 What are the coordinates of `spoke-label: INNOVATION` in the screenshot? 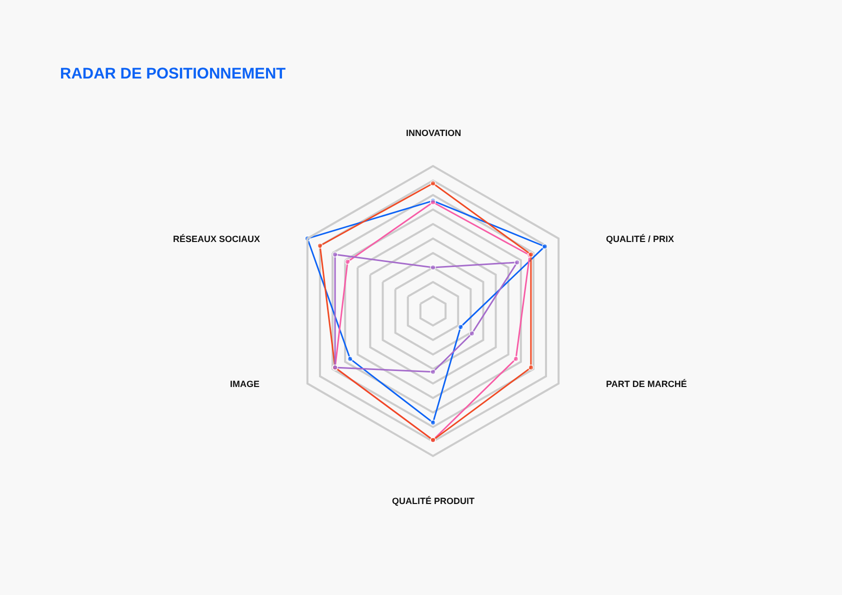 It's located at (434, 133).